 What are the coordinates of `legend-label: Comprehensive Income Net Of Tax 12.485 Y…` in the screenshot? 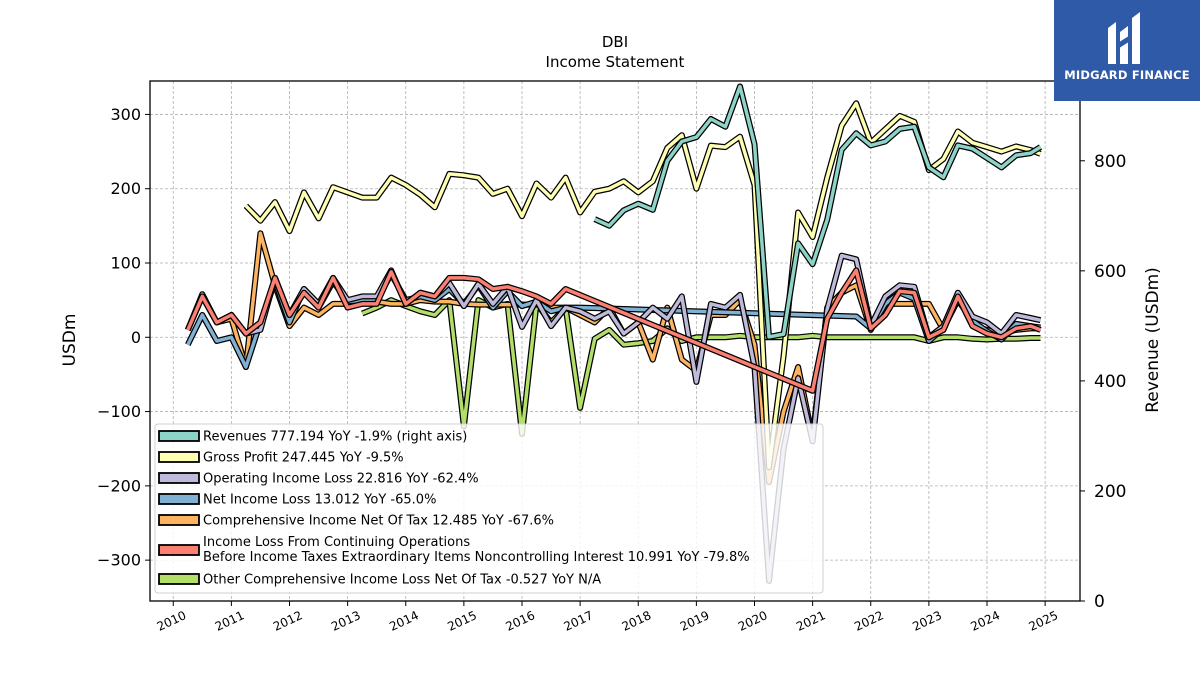 It's located at (378, 521).